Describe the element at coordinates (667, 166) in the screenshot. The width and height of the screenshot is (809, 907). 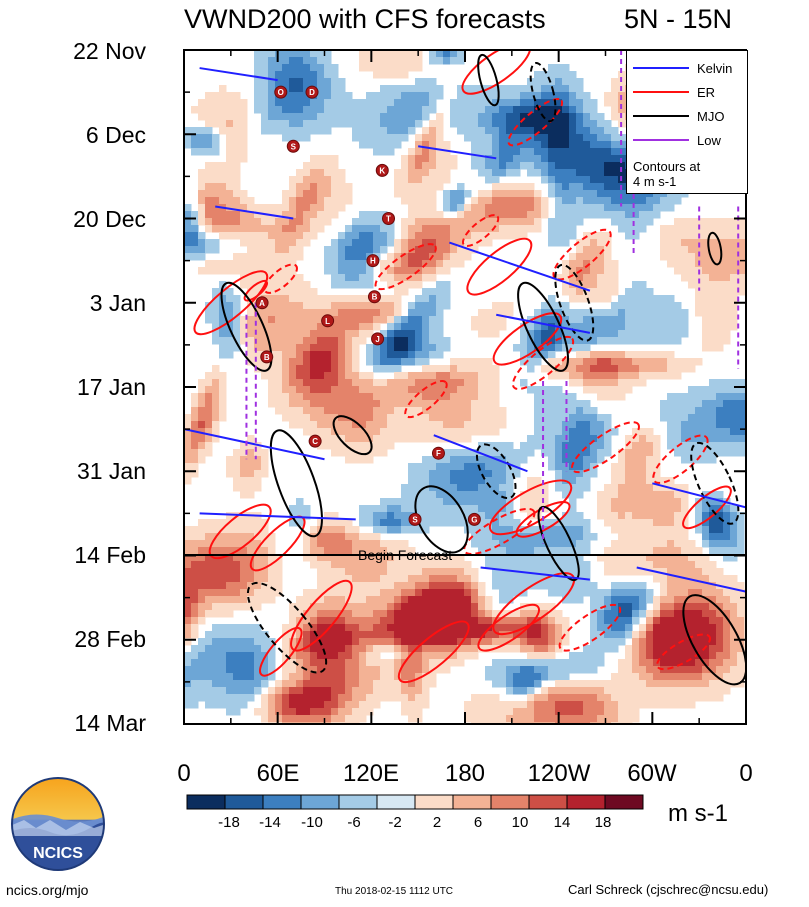
I see `contour-note-line1: Contours at` at that location.